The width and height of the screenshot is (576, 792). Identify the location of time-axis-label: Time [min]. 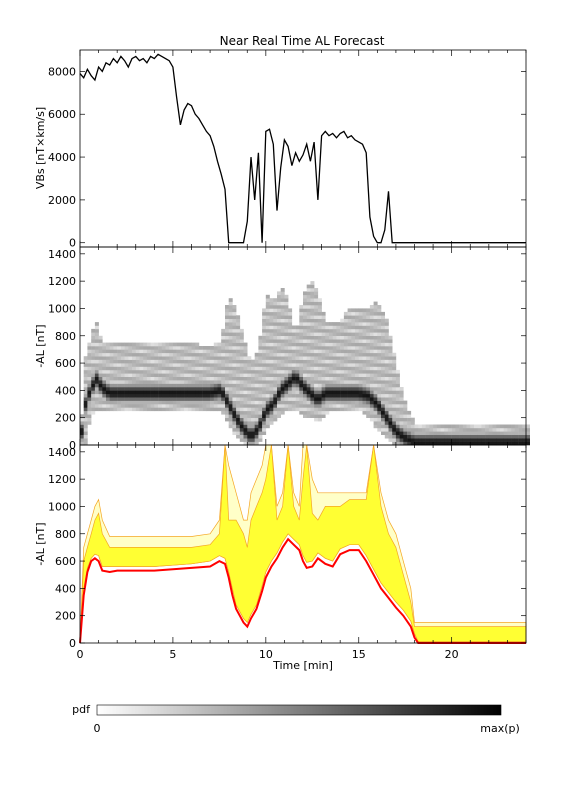
(302, 665).